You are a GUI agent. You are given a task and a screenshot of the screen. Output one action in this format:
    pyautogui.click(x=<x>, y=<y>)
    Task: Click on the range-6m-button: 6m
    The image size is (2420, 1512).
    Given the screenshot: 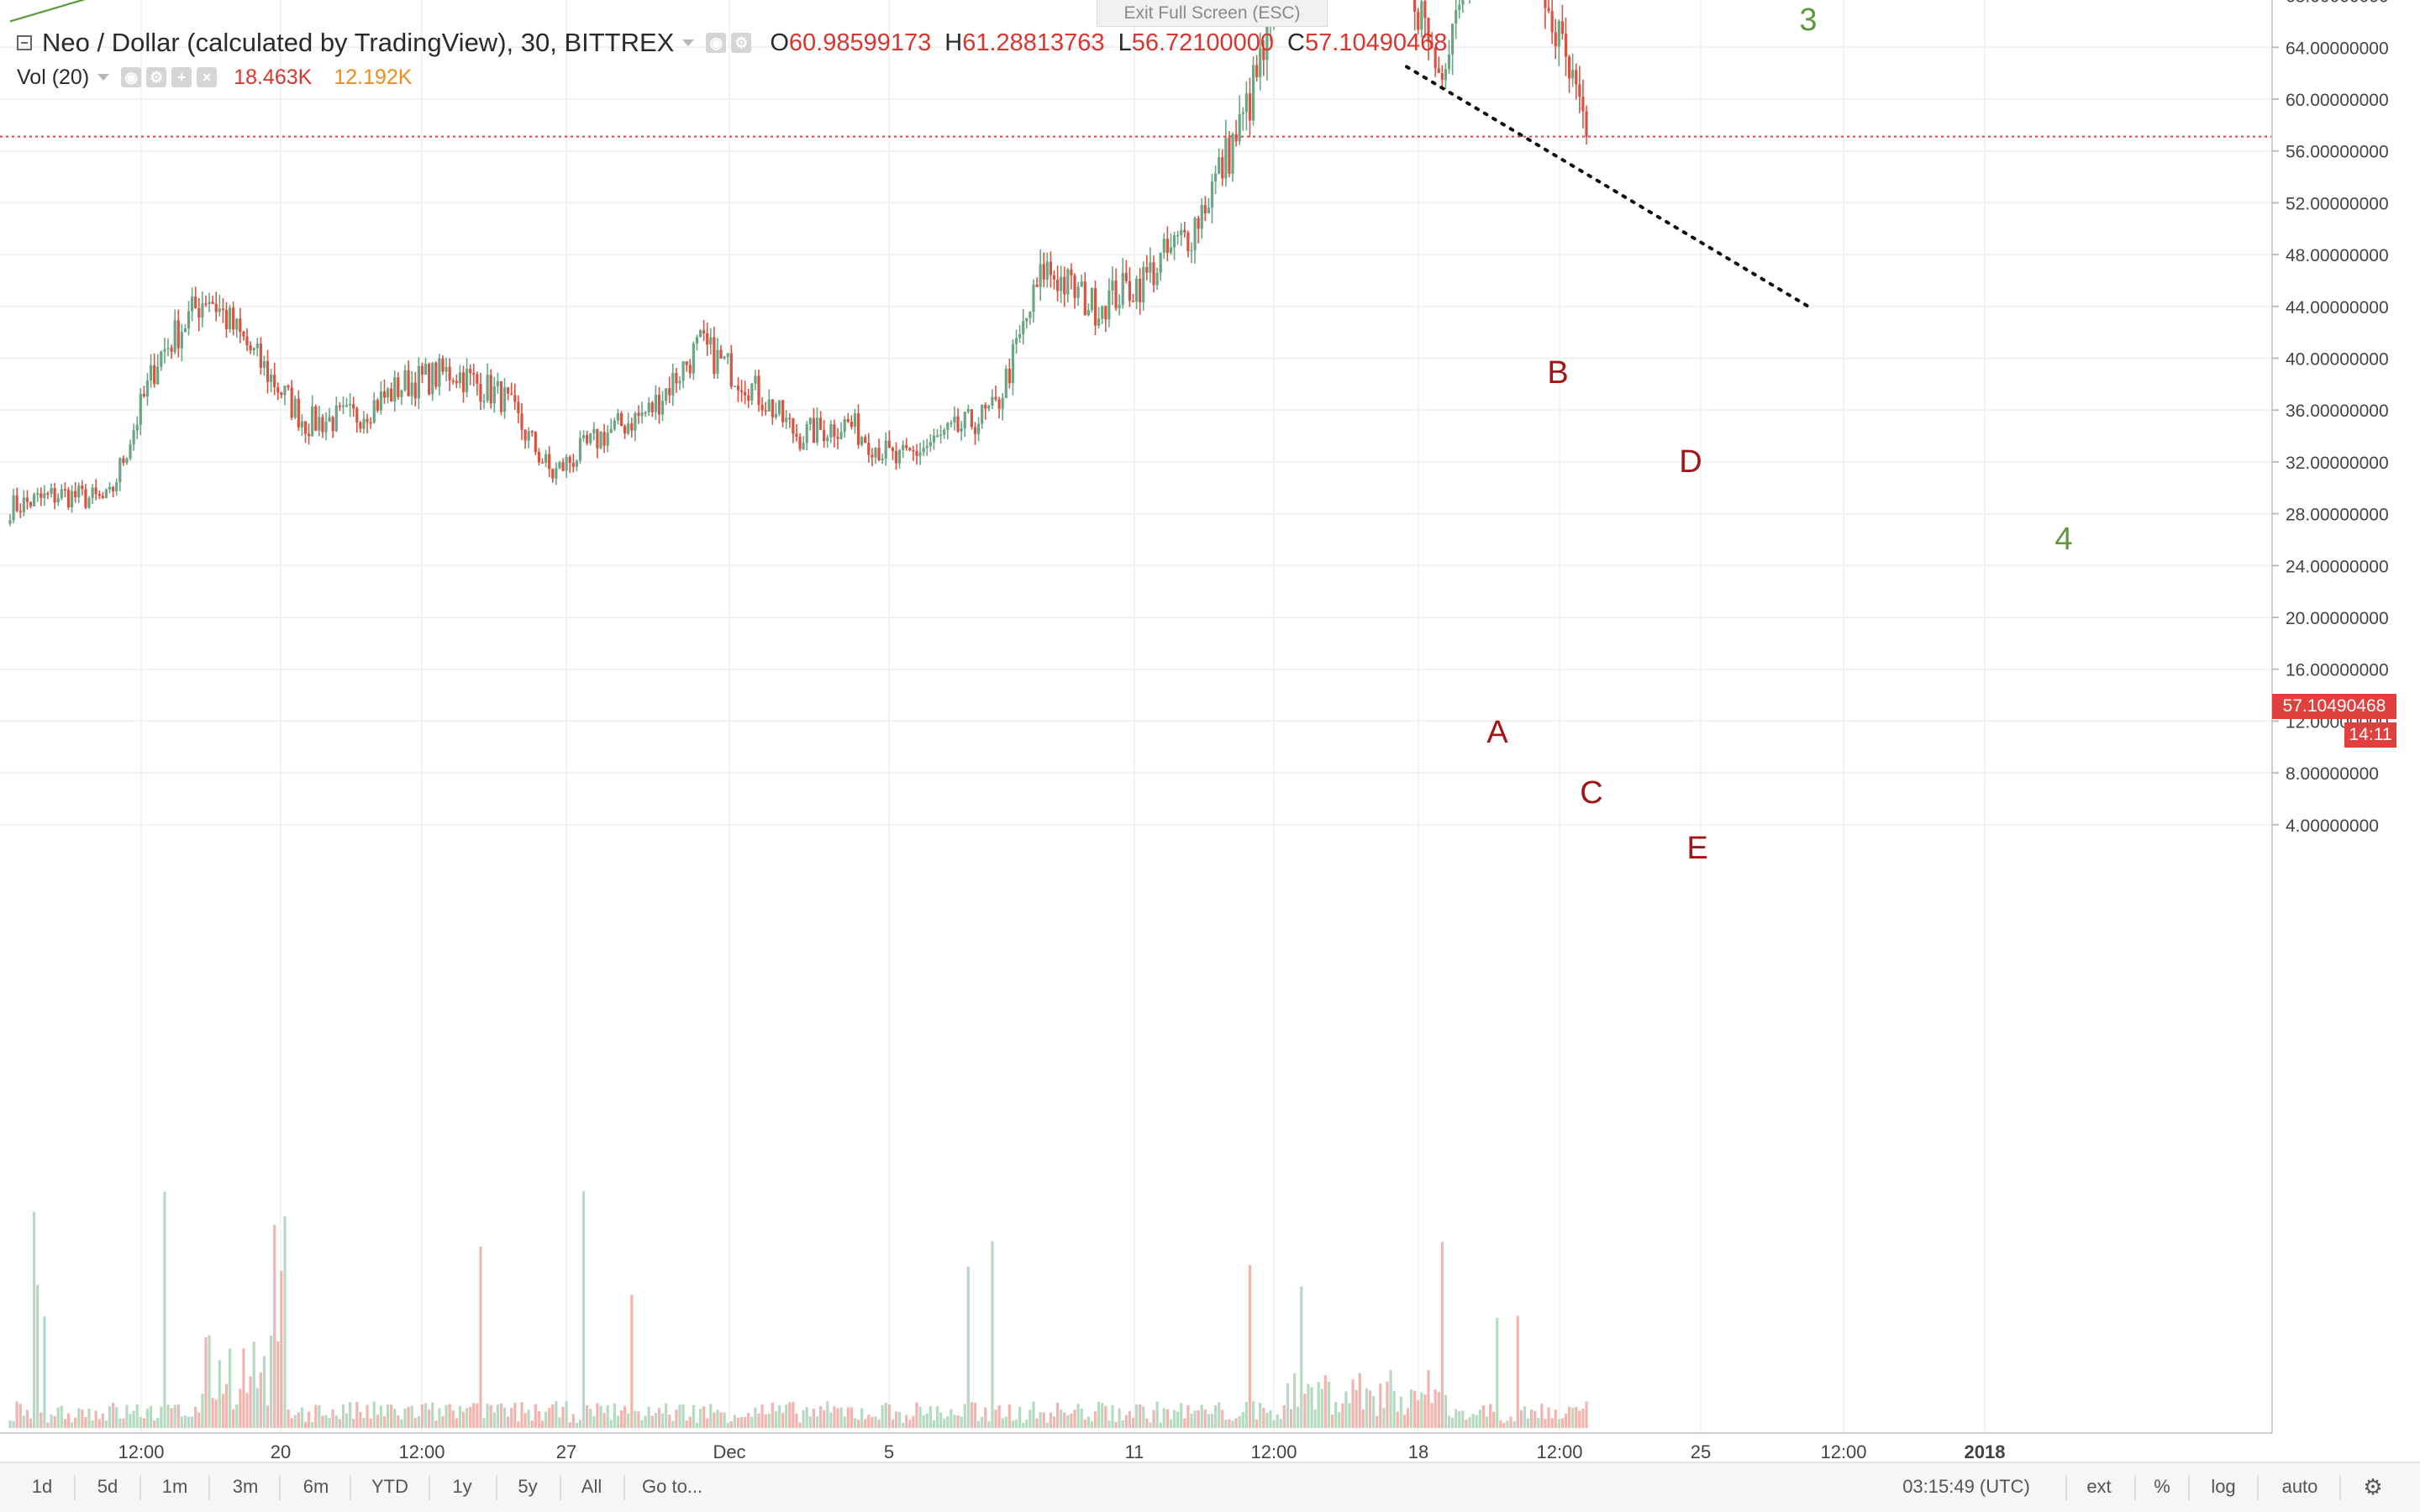 What is the action you would take?
    pyautogui.click(x=315, y=1486)
    